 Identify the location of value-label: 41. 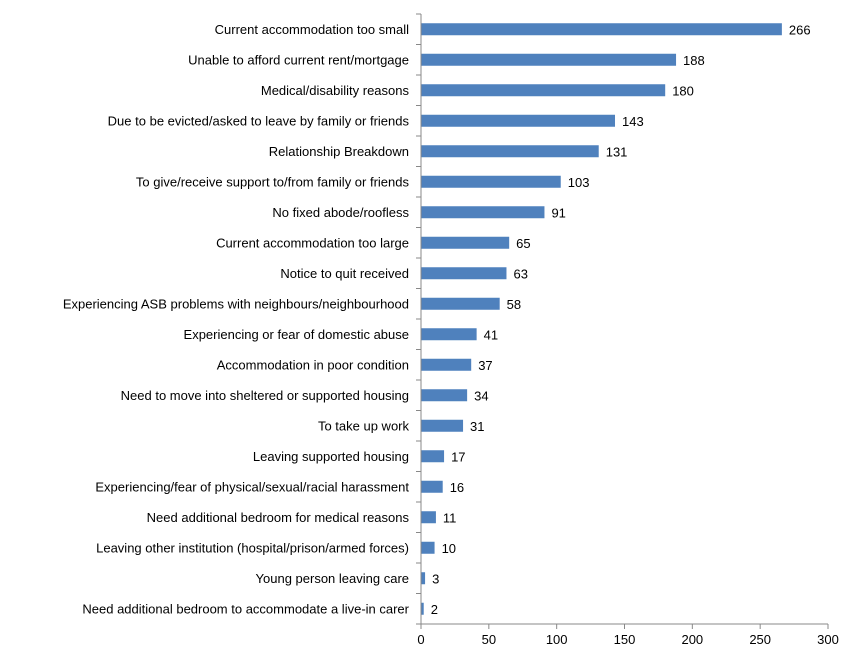
(491, 334).